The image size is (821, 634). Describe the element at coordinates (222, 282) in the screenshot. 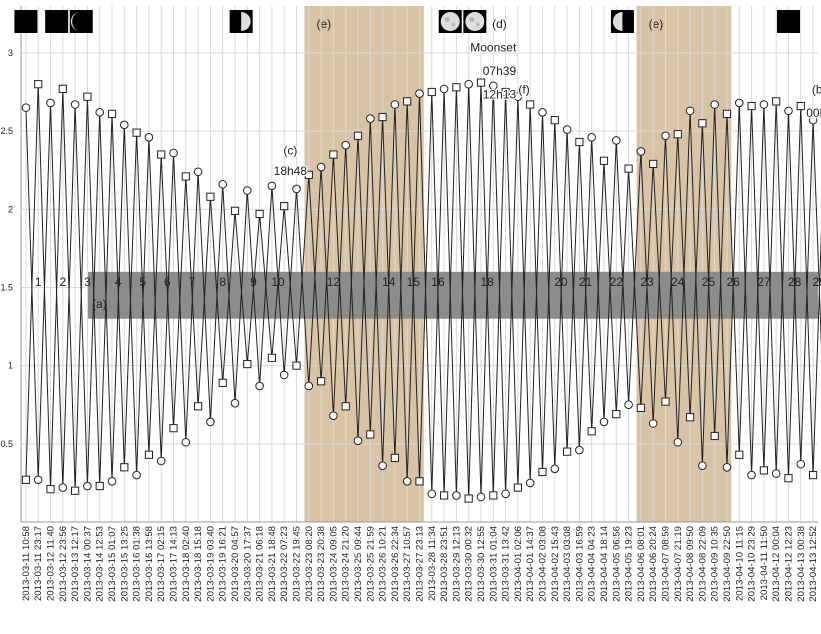

I see `day-number: 8` at that location.